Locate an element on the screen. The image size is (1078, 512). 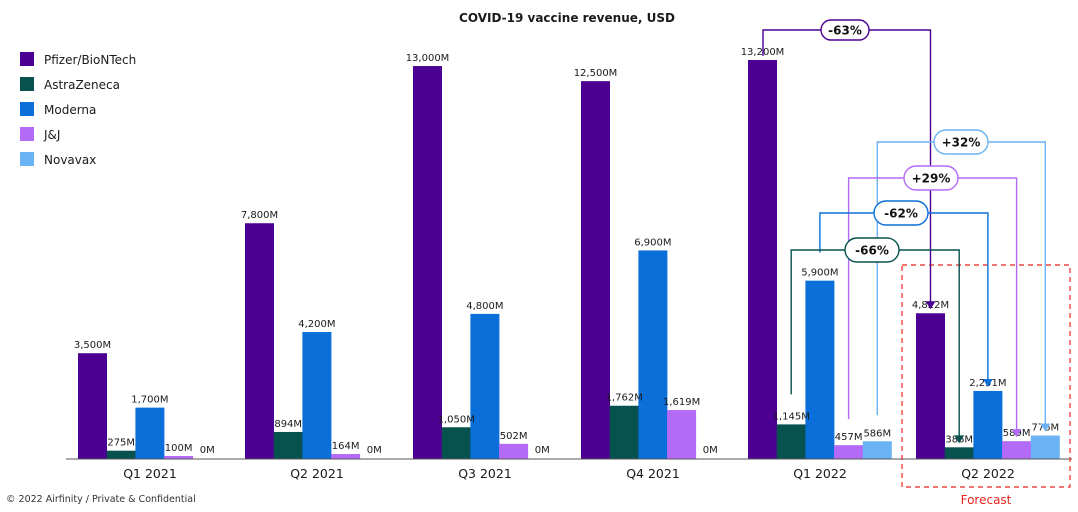
bar-moderna-q2-2021 is located at coordinates (317, 395).